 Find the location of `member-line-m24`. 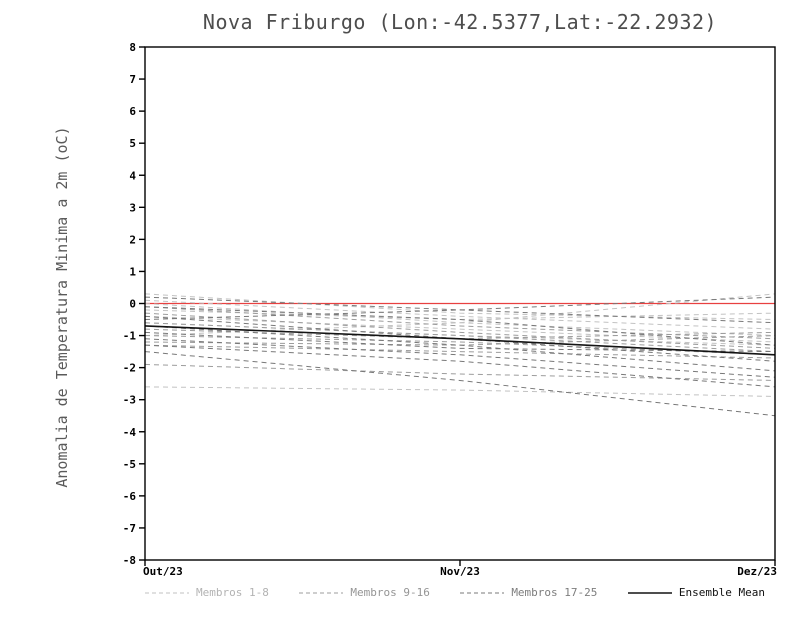

member-line-m24 is located at coordinates (460, 384).